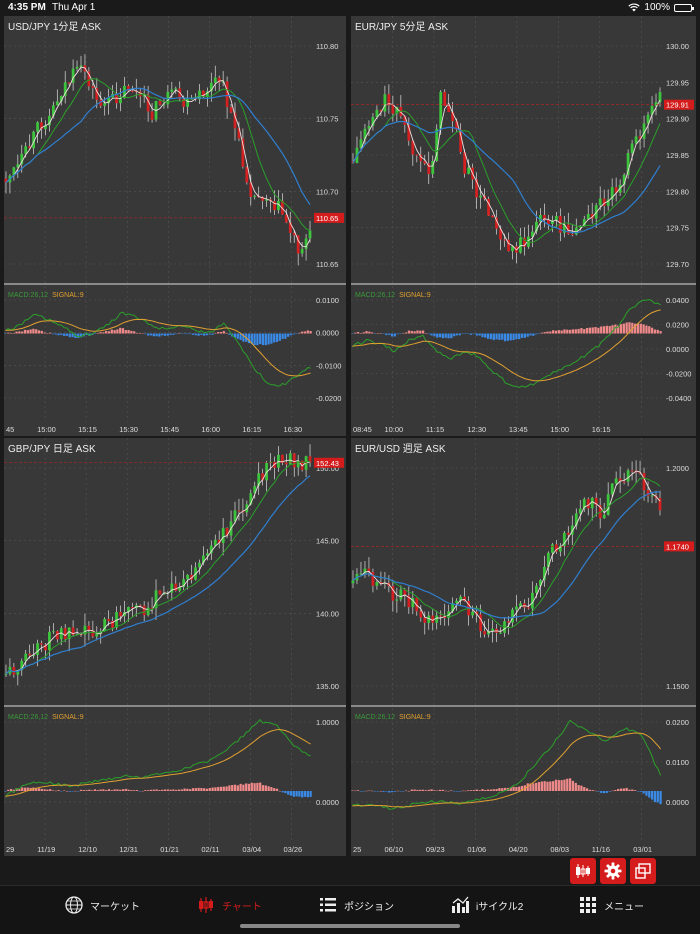 This screenshot has height=934, width=700. What do you see at coordinates (350, 926) in the screenshot?
I see `home-indicator` at bounding box center [350, 926].